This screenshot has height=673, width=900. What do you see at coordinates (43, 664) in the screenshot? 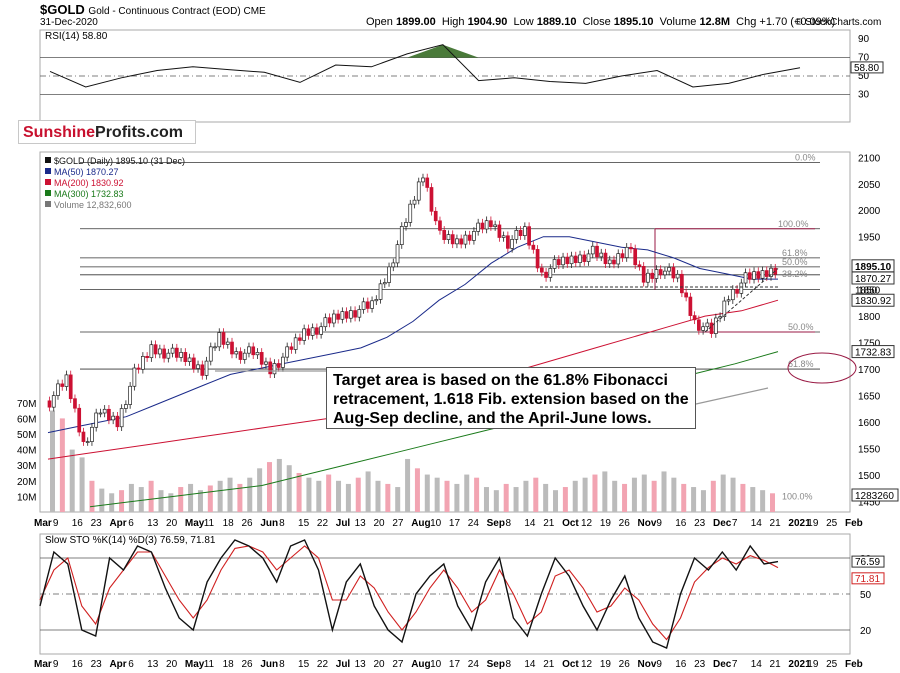
I see `x-tick-label: Mar` at bounding box center [43, 664].